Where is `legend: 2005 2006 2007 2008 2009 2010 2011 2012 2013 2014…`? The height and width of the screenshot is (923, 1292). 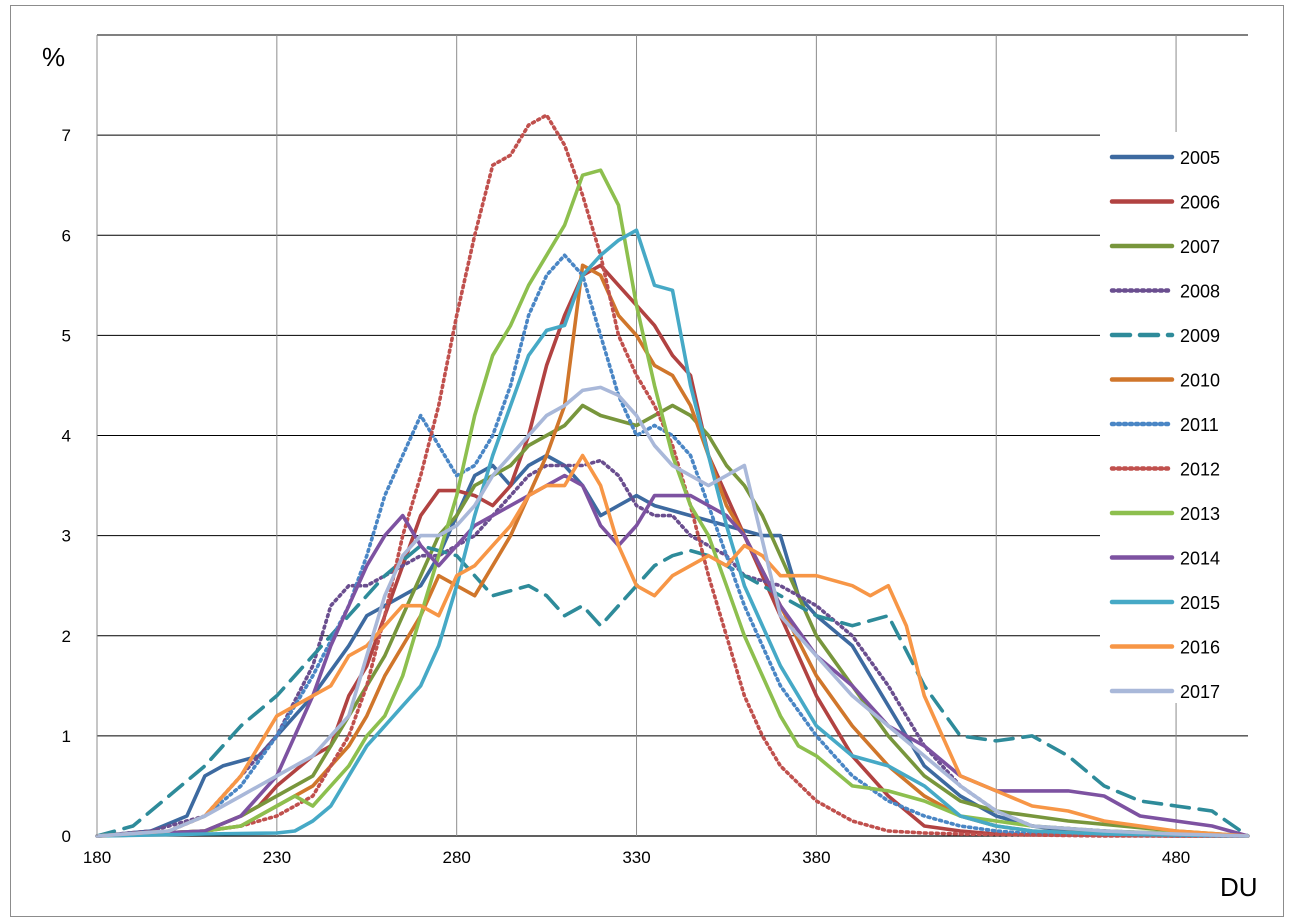
legend: 2005 2006 2007 2008 2009 2010 2011 2012 2013 2014… is located at coordinates (1175, 417).